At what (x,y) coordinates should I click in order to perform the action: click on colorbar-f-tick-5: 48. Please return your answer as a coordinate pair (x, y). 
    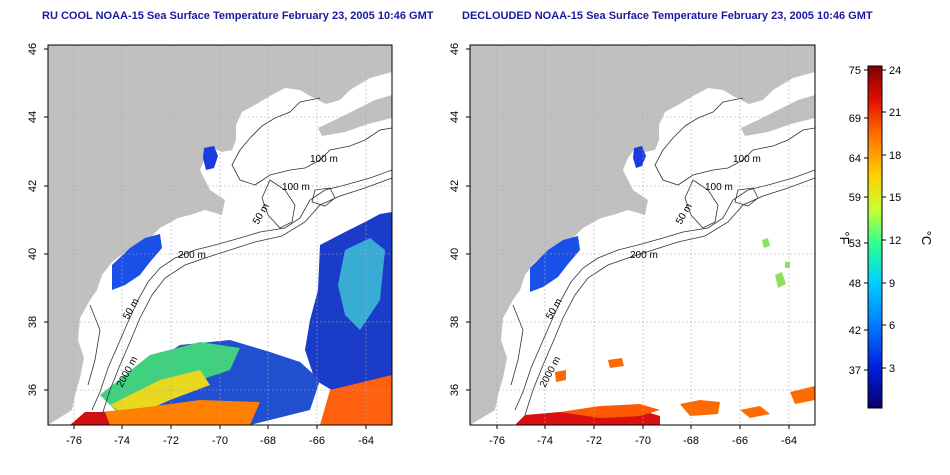
    Looking at the image, I should click on (855, 284).